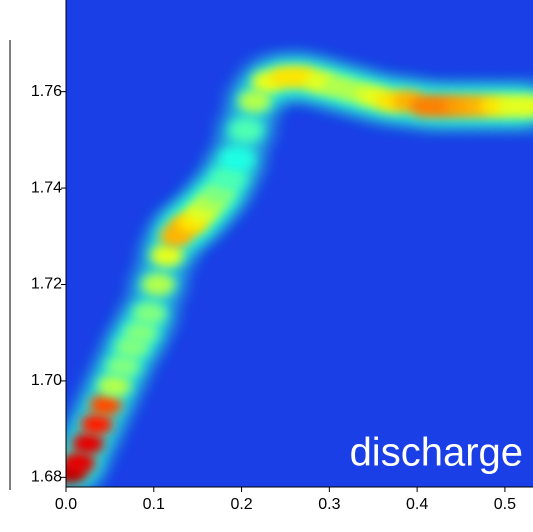 Image resolution: width=533 pixels, height=532 pixels. Describe the element at coordinates (46, 91) in the screenshot. I see `y-tick-label: 1.76` at that location.